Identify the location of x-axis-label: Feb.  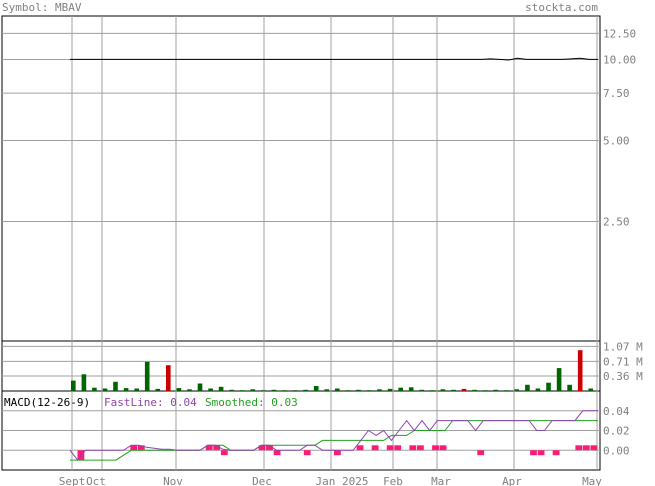
(393, 480).